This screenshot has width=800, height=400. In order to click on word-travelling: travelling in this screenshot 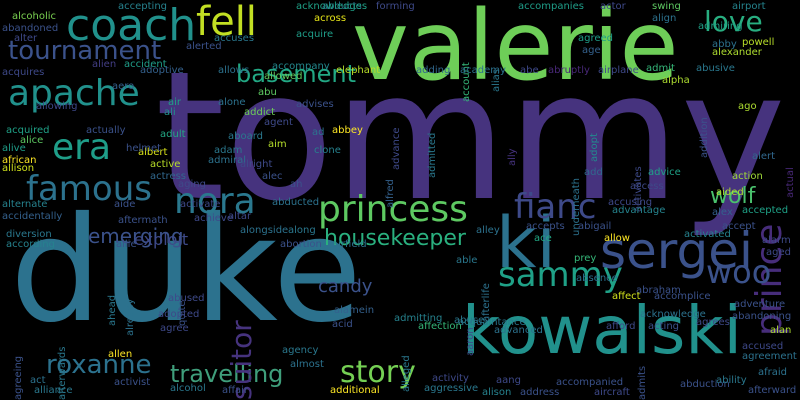, I will do `click(227, 374)`.